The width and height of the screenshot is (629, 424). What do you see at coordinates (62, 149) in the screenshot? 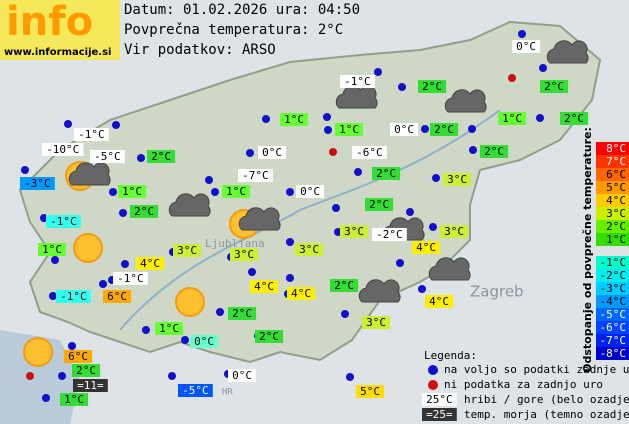
I see `station-temp: -10°C` at bounding box center [62, 149].